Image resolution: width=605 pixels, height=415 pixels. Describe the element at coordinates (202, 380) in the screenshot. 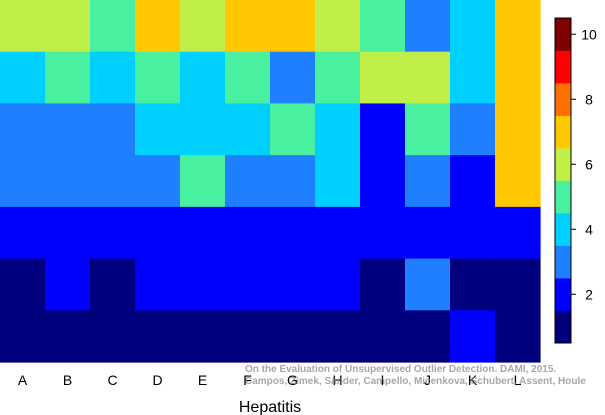

I see `x-tick-label-E: E` at that location.